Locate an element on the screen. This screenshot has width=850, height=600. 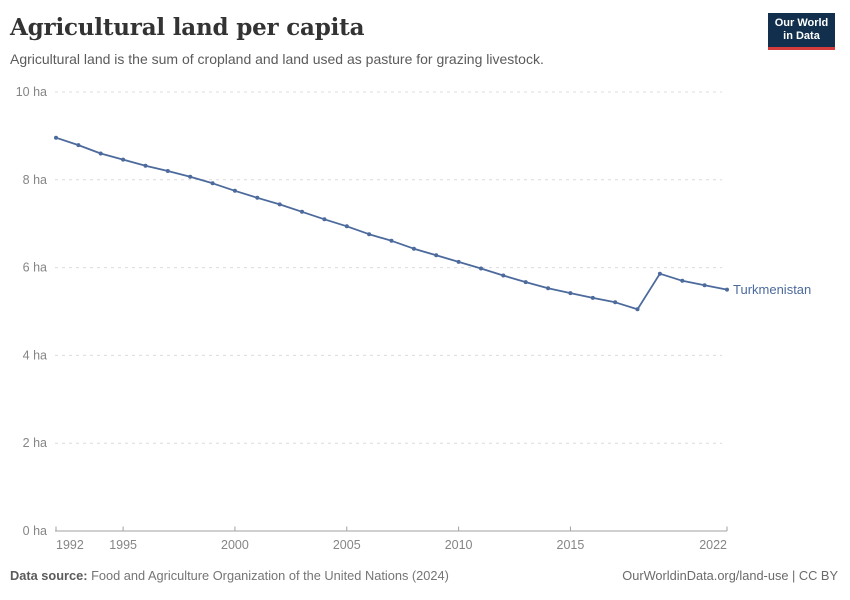
owid-logo: Our World in Data is located at coordinates (801, 31).